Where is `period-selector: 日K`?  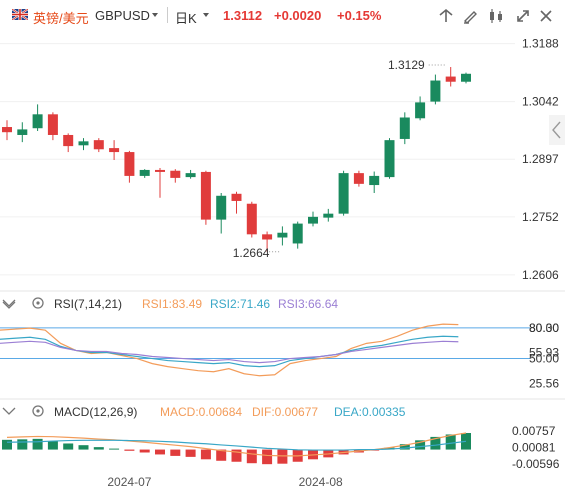 period-selector: 日K is located at coordinates (186, 18).